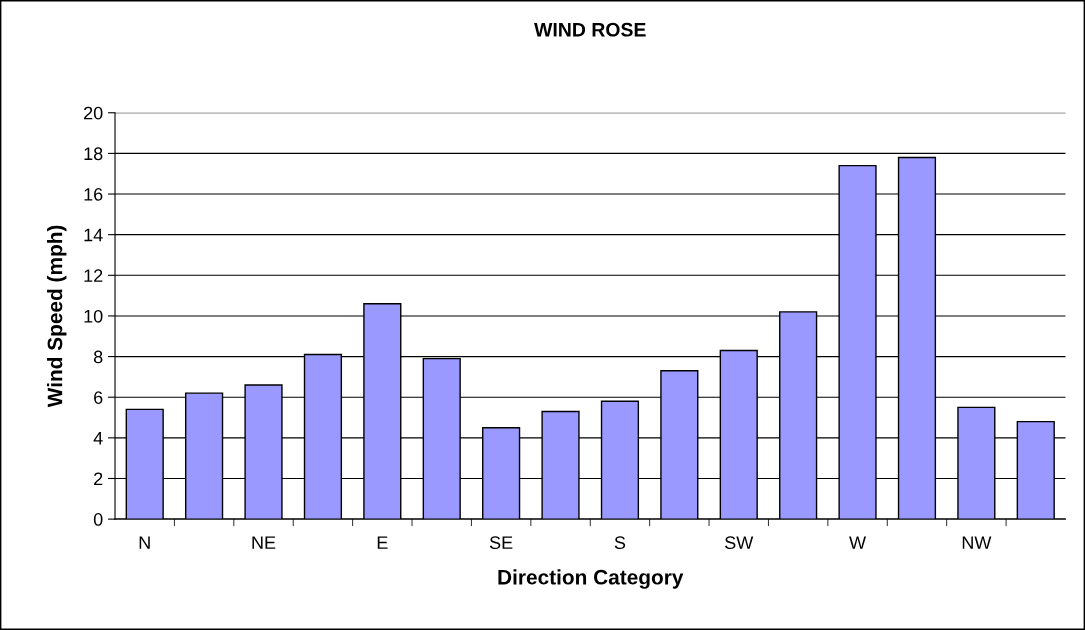  I want to click on y-tick-label: 18, so click(93, 154).